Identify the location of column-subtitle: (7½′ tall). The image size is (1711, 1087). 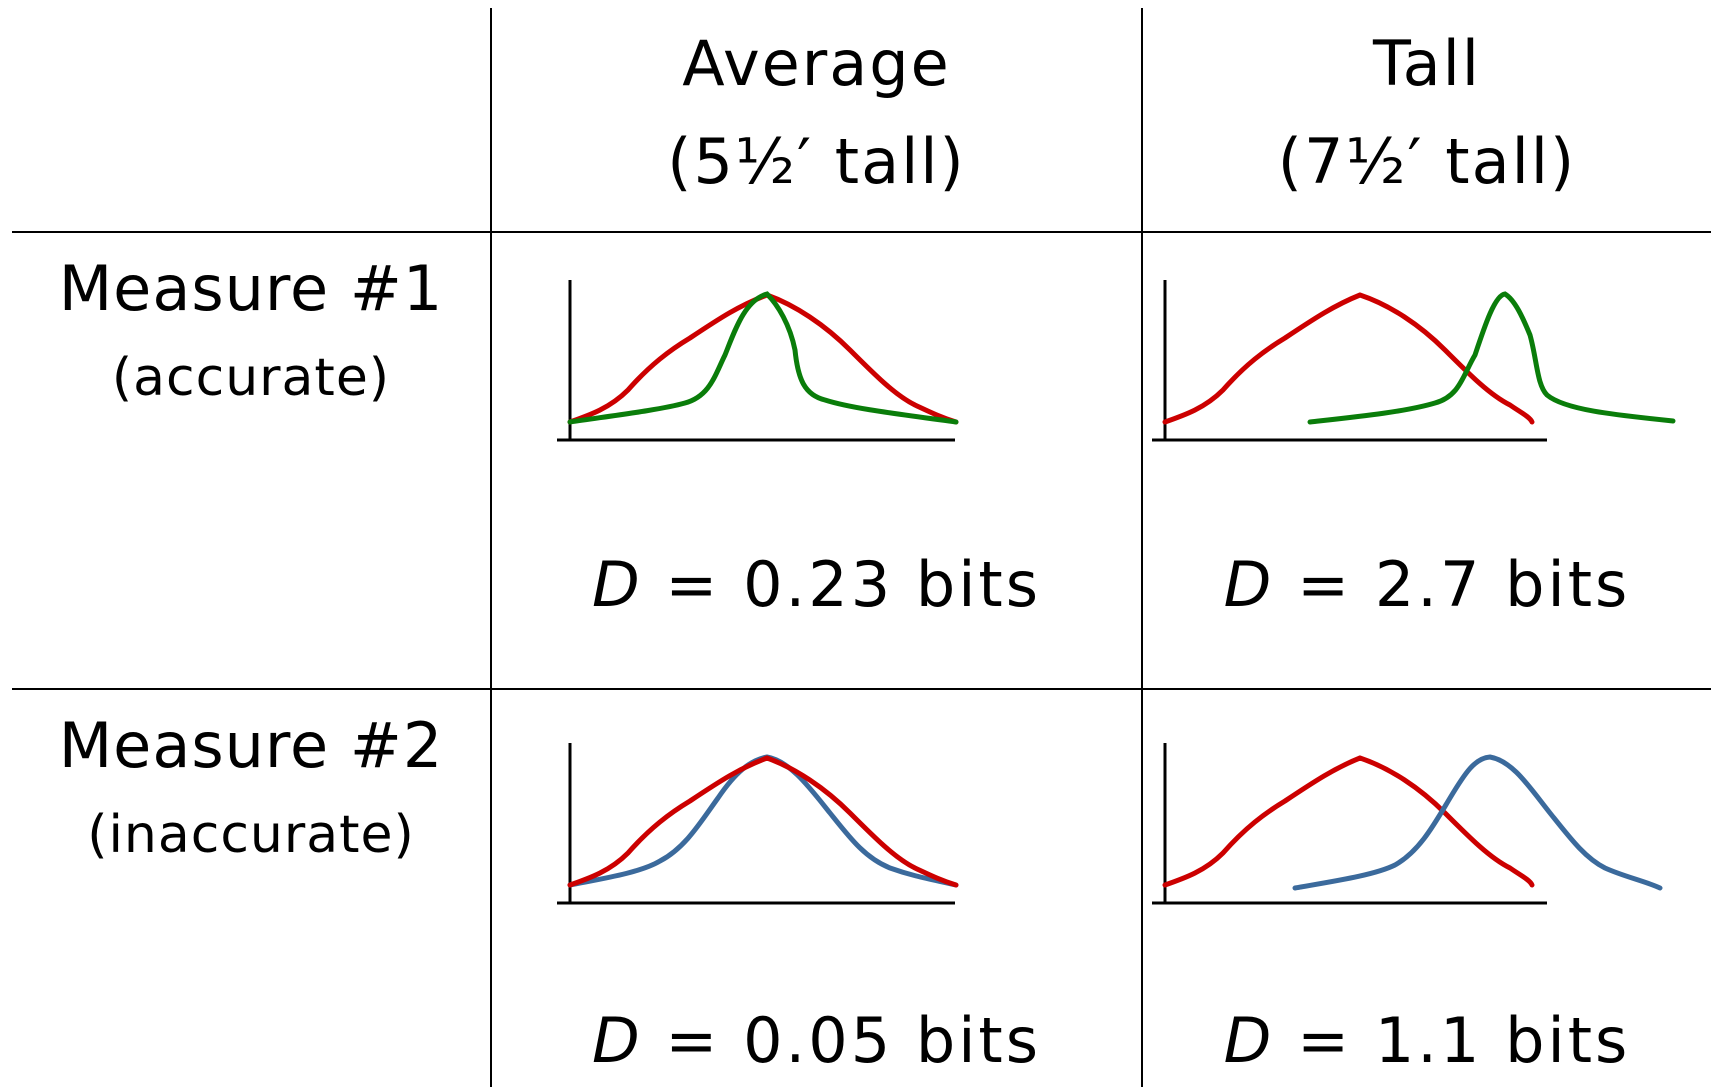
(1427, 161).